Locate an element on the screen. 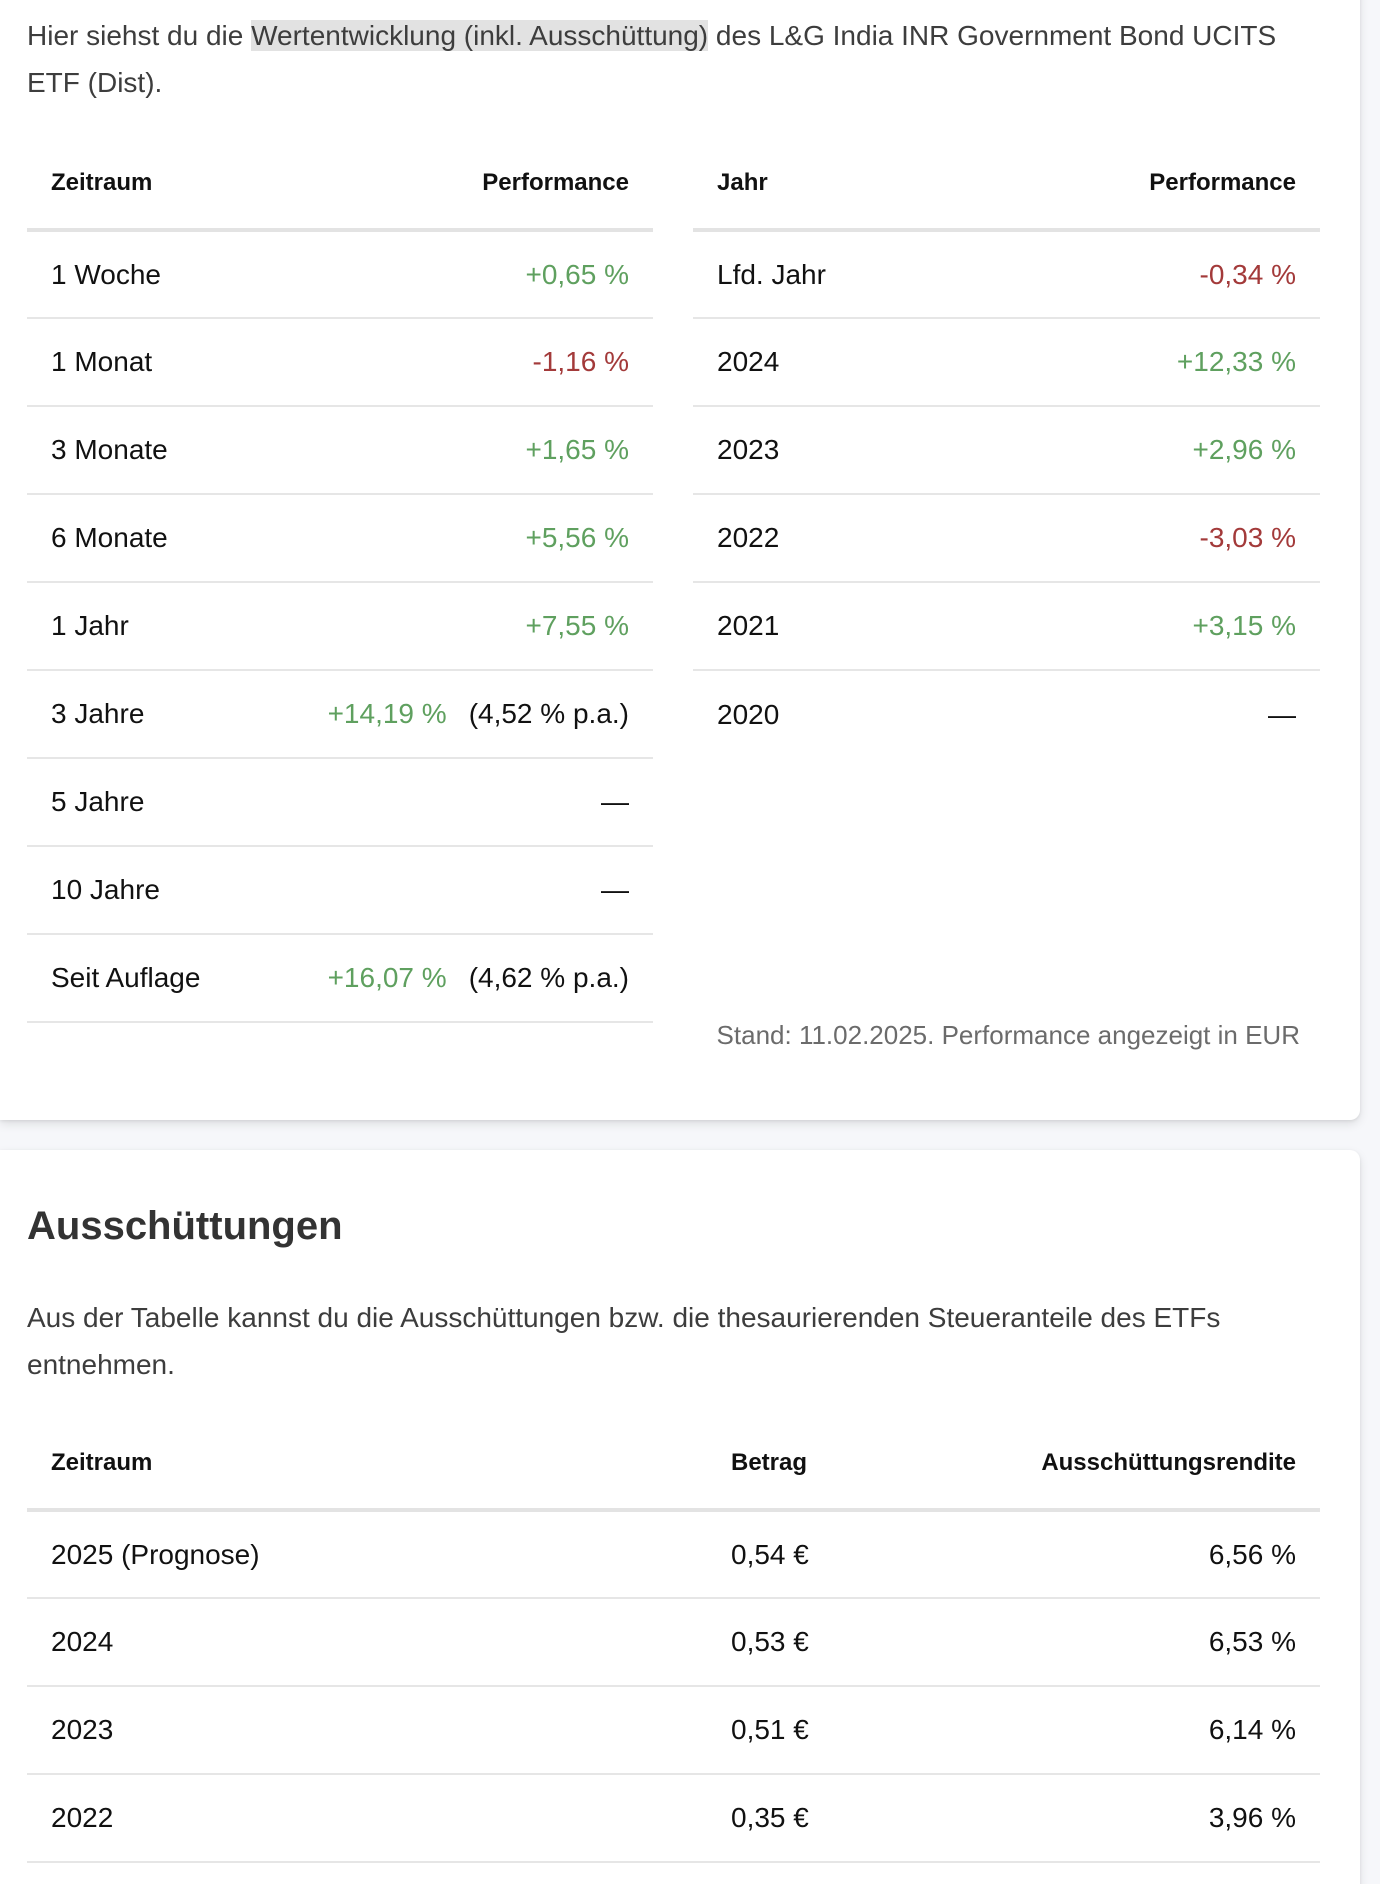 Image resolution: width=1380 pixels, height=1884 pixels. distribution-period: 2022 is located at coordinates (367, 1818).